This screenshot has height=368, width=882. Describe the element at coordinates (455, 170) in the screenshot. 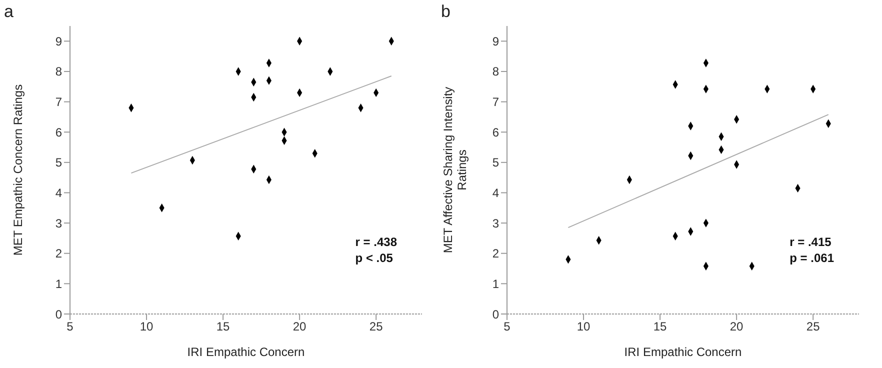

I see `y-axis-title: MET Affective Sharing Intensity Ratings` at that location.